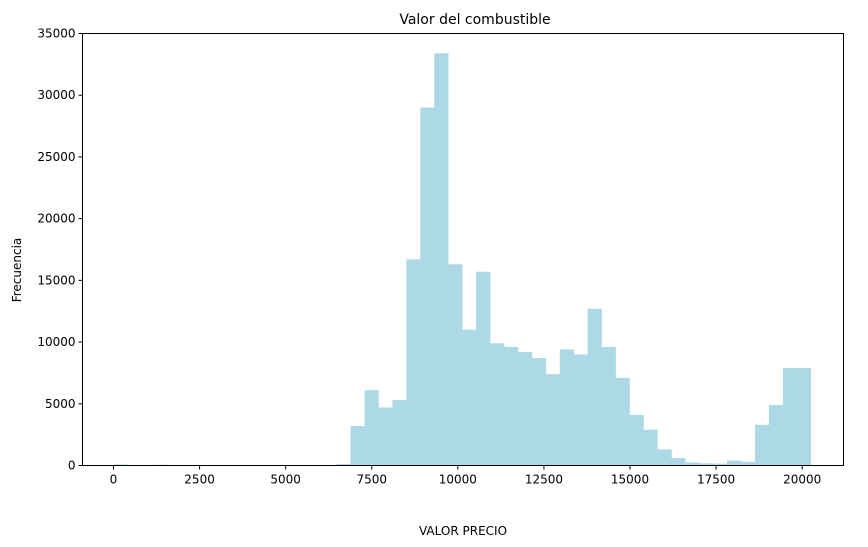 This screenshot has height=547, width=868. Describe the element at coordinates (802, 480) in the screenshot. I see `x-tick-label: 20000` at that location.